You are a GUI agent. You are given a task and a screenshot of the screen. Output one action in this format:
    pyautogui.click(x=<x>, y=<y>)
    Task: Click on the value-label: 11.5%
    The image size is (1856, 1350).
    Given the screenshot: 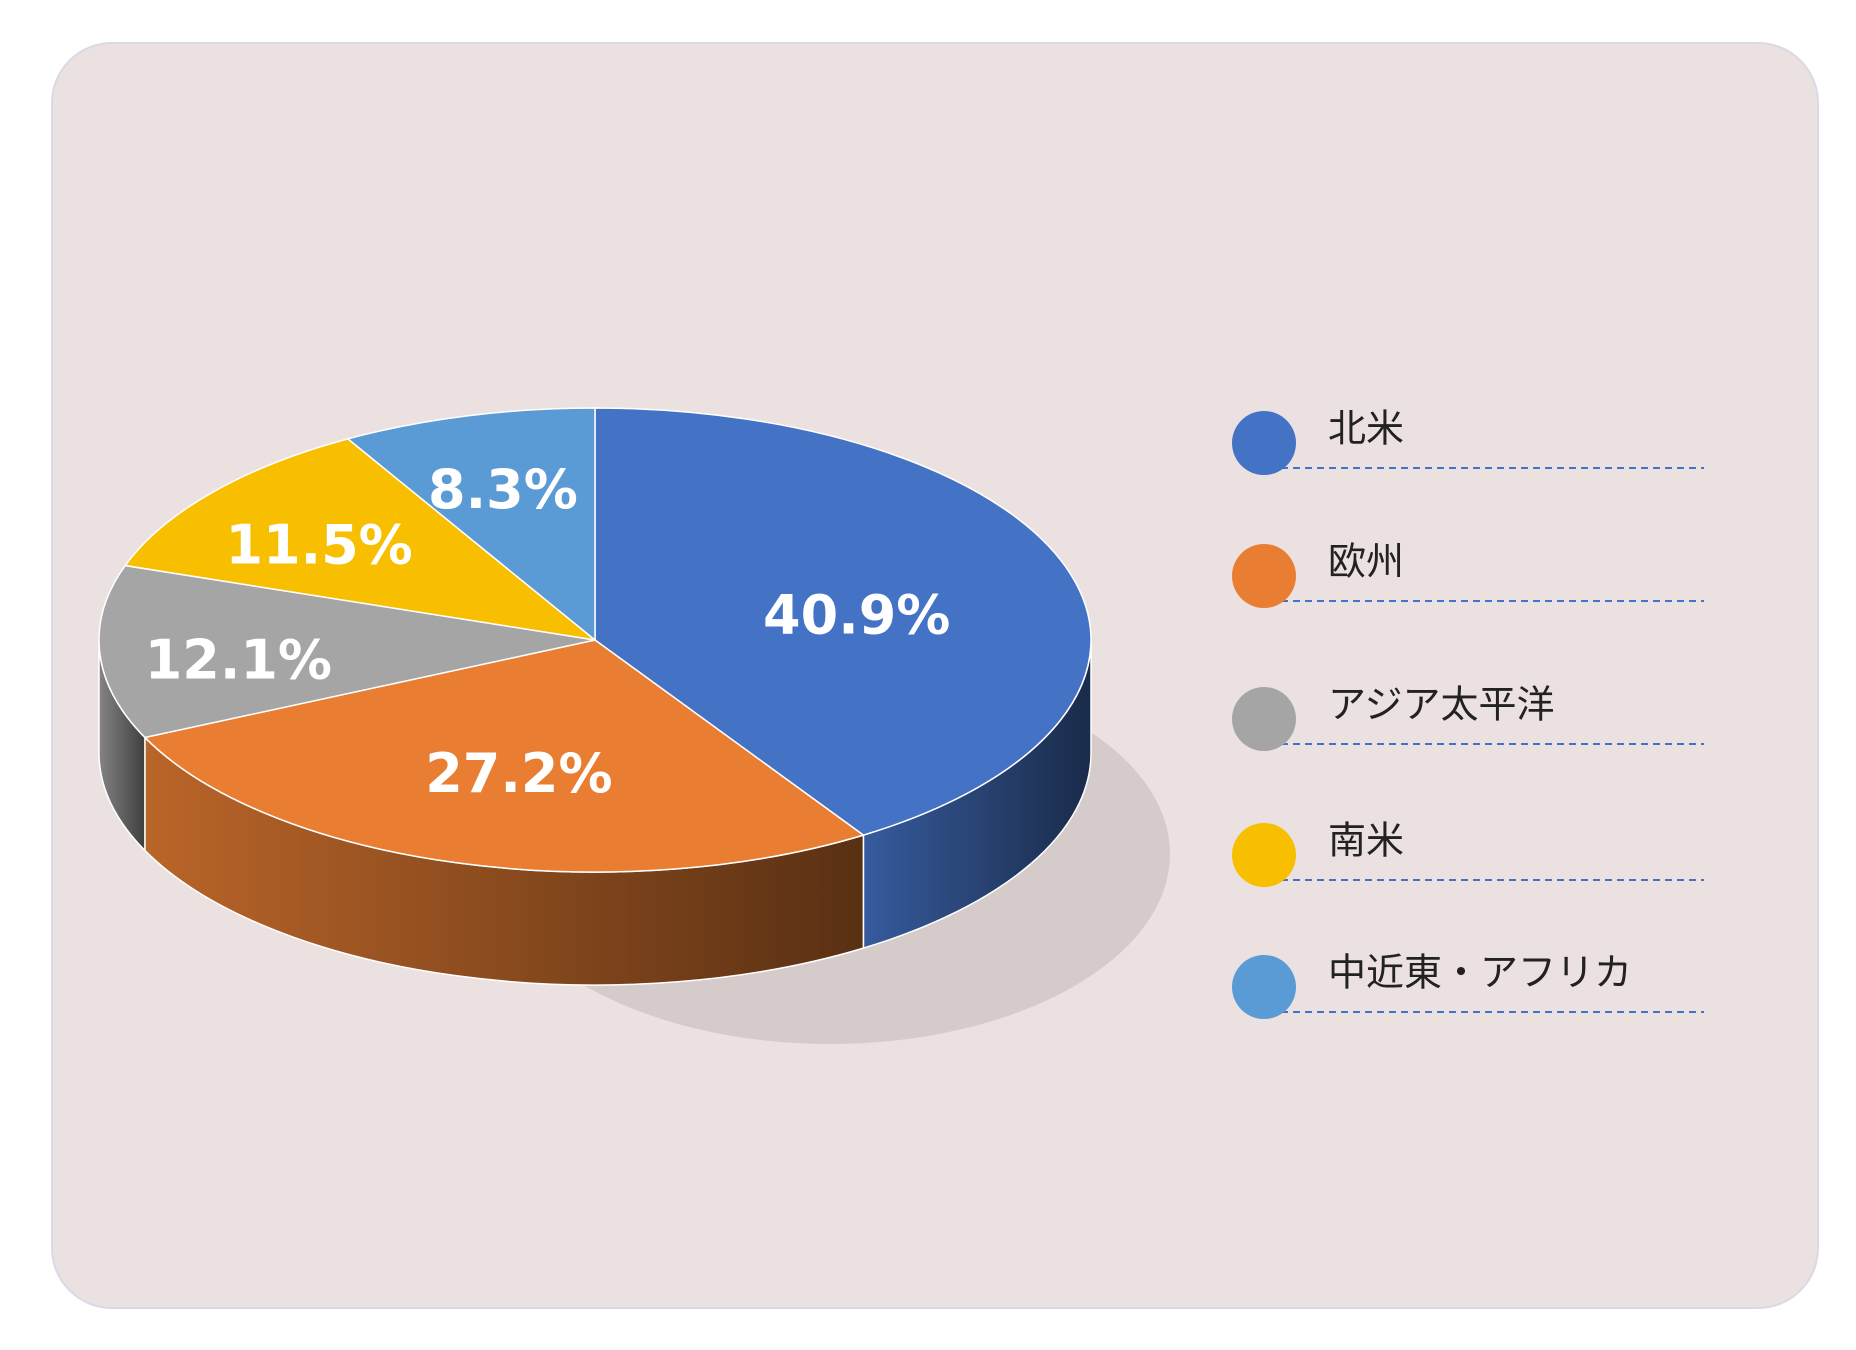 What is the action you would take?
    pyautogui.click(x=318, y=545)
    